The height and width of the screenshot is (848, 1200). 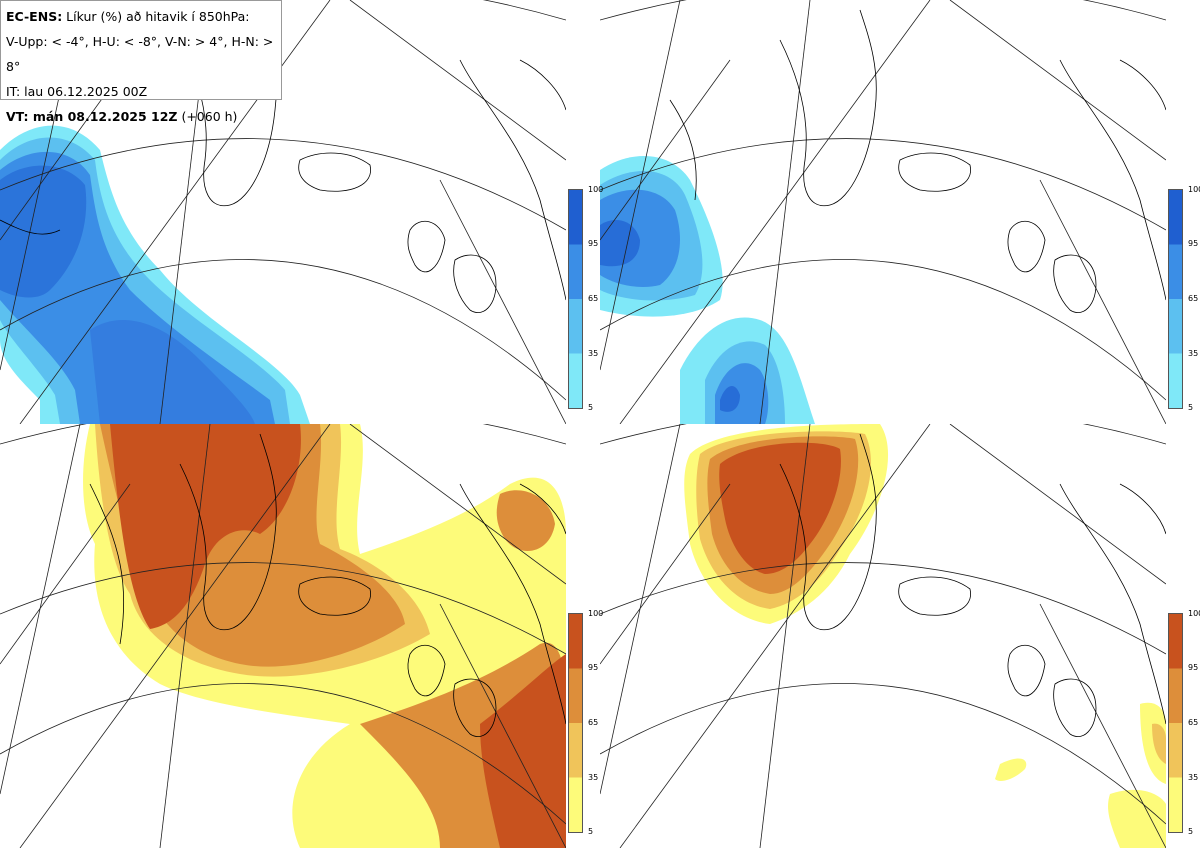 What do you see at coordinates (207, 116) in the screenshot?
I see `info-lead-time: (+060 h)` at bounding box center [207, 116].